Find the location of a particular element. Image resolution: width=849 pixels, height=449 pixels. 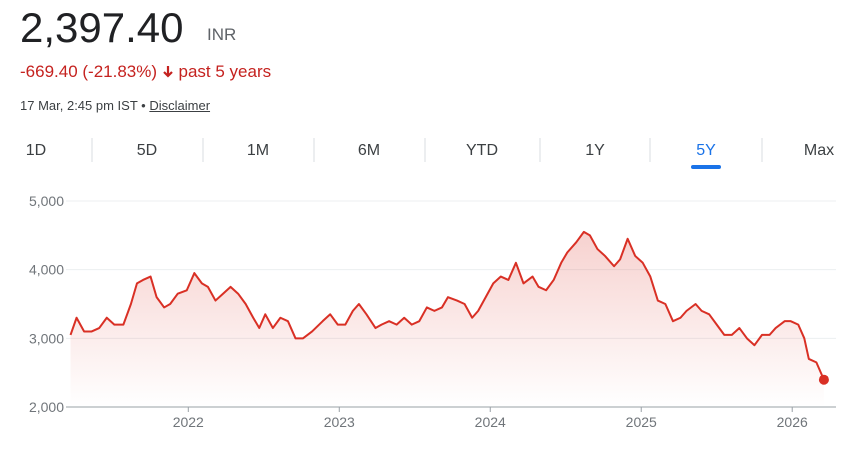

tab: 5D is located at coordinates (147, 150).